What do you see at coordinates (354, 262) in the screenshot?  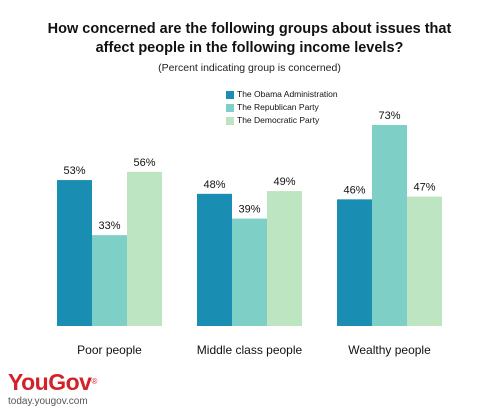 I see `bar-obama-wealthy` at bounding box center [354, 262].